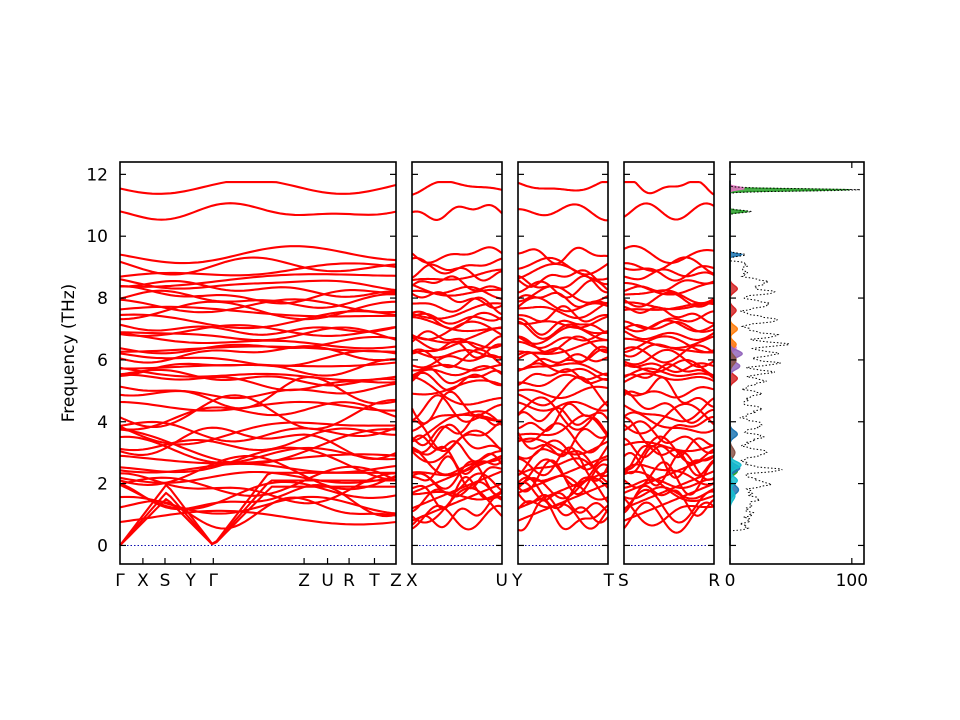  I want to click on x-tick-label-Z: Z, so click(396, 581).